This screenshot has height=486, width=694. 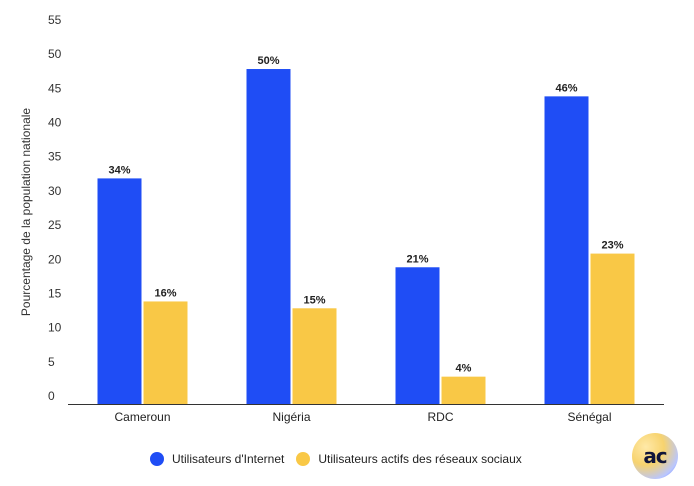 I want to click on data-label: 50%, so click(x=268, y=61).